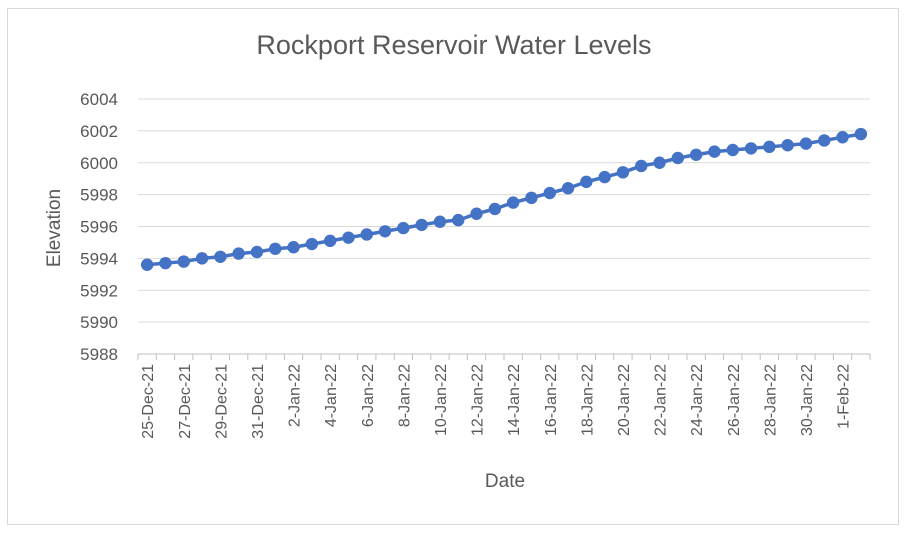  I want to click on y-tick-label: 6002, so click(99, 131).